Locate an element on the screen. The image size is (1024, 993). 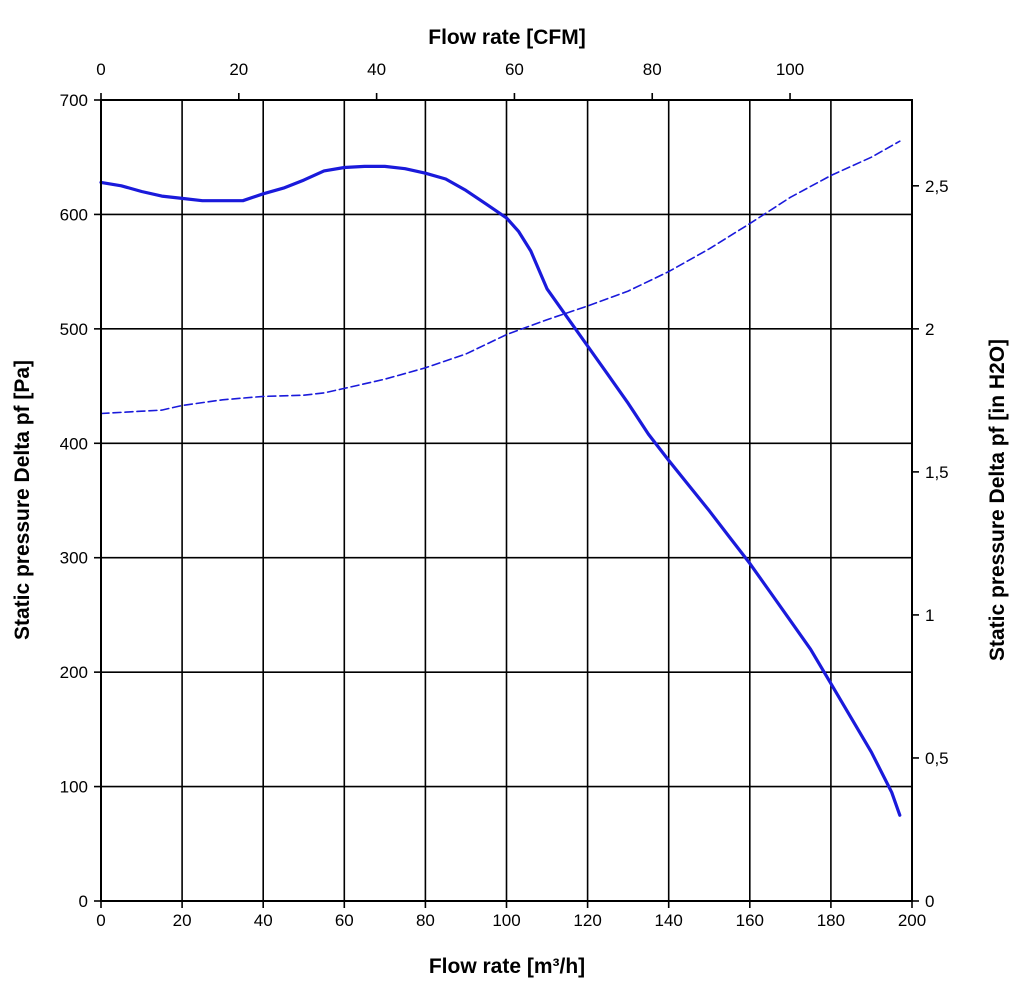
y2-tick-label: 0 is located at coordinates (929, 901).